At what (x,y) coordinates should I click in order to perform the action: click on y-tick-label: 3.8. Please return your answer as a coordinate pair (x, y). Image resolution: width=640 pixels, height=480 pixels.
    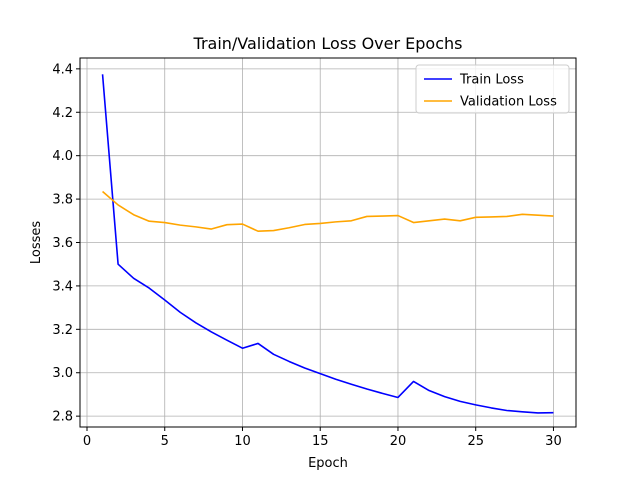
    Looking at the image, I should click on (62, 200).